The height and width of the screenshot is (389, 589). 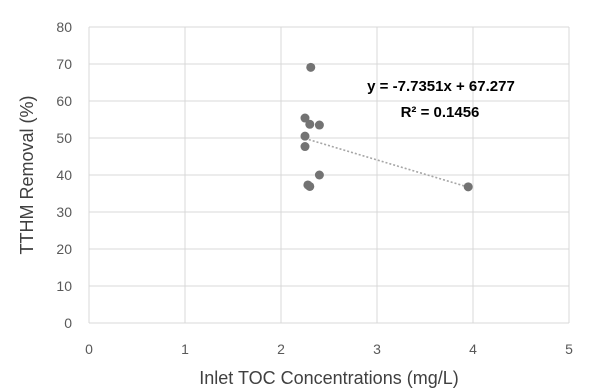 What do you see at coordinates (64, 212) in the screenshot?
I see `y-tick-label: 30` at bounding box center [64, 212].